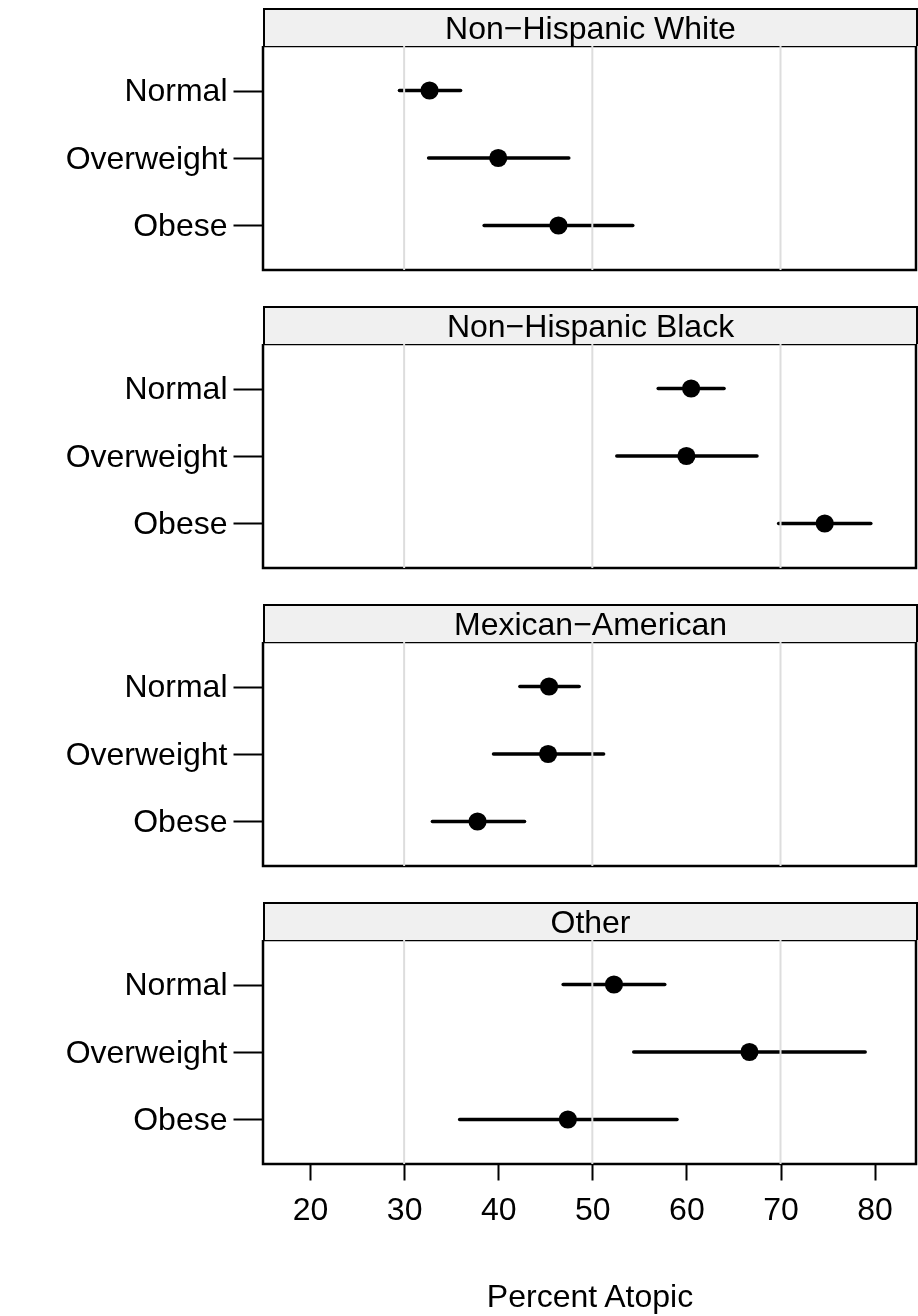 This screenshot has width=918, height=1316. What do you see at coordinates (590, 1295) in the screenshot?
I see `x-axis-title: Percent Atopic` at bounding box center [590, 1295].